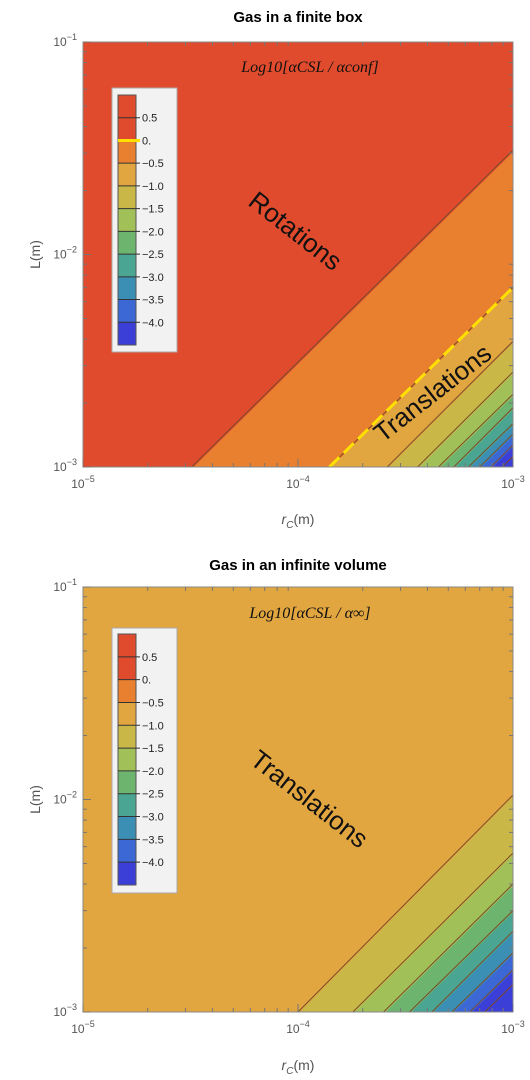 The image size is (530, 1080). What do you see at coordinates (309, 67) in the screenshot?
I see `formula-annotation: Log10[αCSL / αconf]` at bounding box center [309, 67].